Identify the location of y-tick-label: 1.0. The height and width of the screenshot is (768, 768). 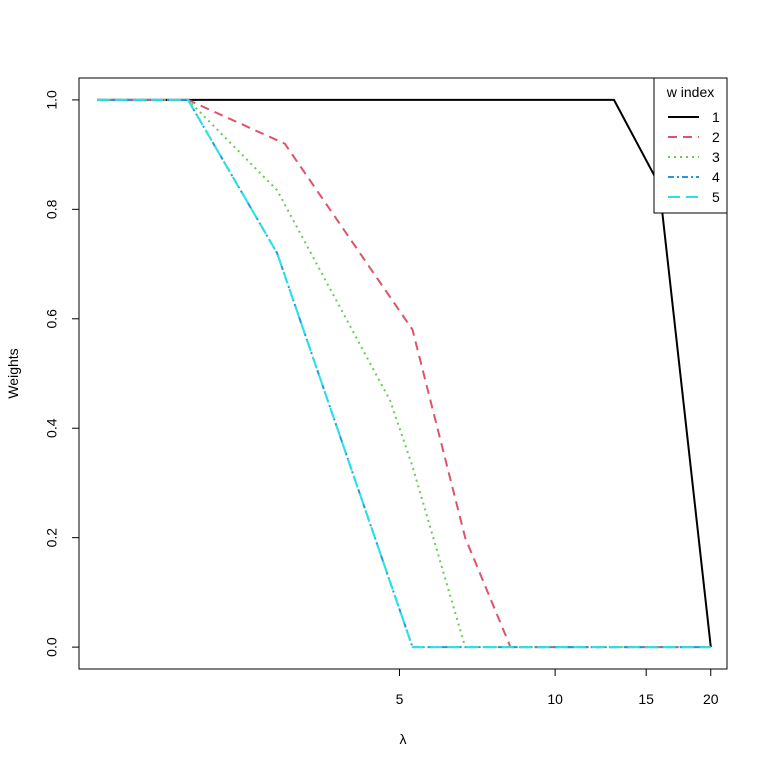
(52, 100).